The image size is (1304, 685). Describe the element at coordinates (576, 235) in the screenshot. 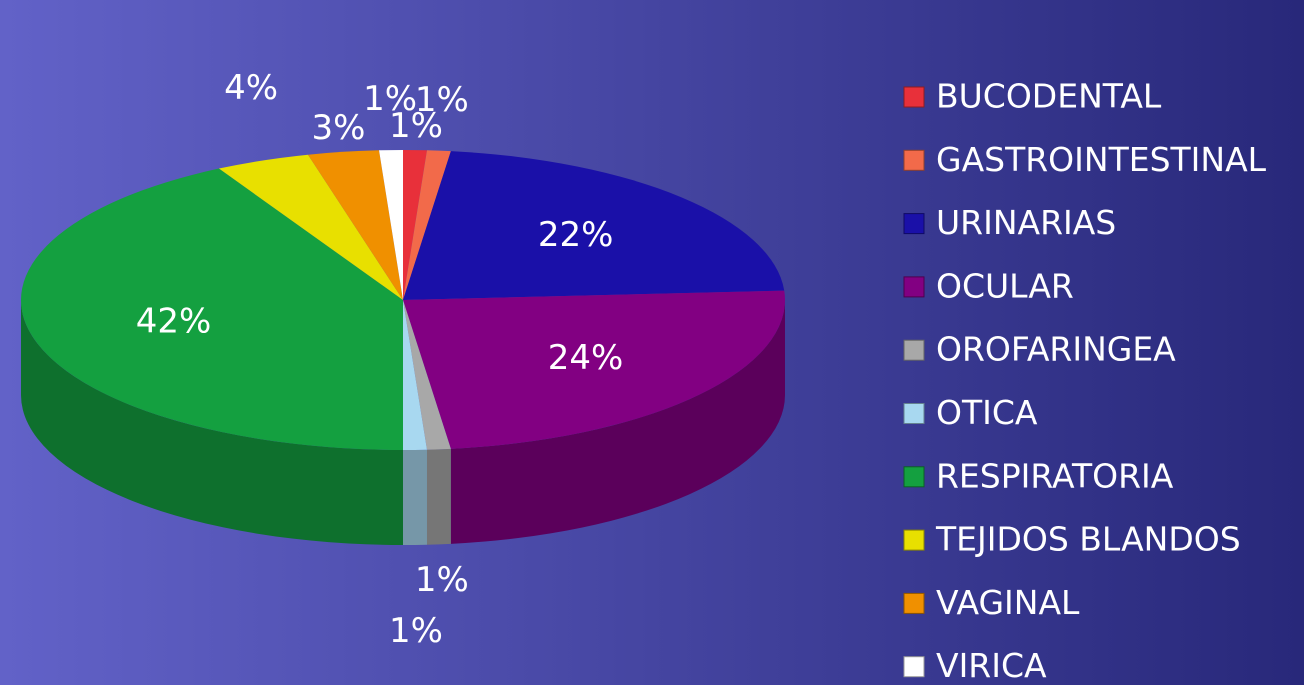

I see `data-label: 22%` at that location.